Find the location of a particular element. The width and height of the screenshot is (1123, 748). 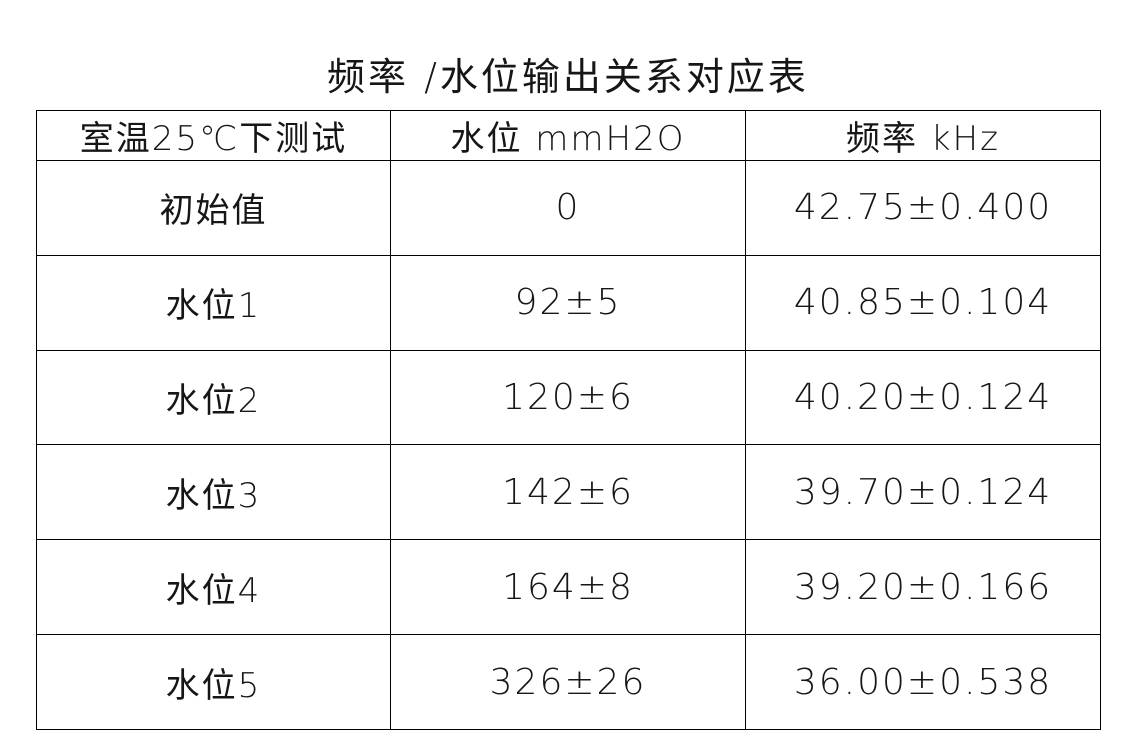

water-level-value: 142±6 is located at coordinates (568, 492).